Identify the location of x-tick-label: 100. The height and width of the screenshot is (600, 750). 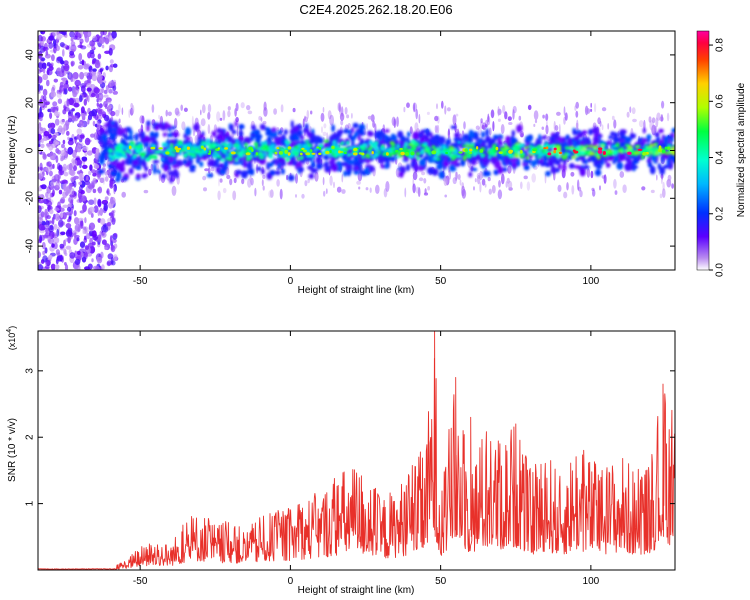
(591, 281).